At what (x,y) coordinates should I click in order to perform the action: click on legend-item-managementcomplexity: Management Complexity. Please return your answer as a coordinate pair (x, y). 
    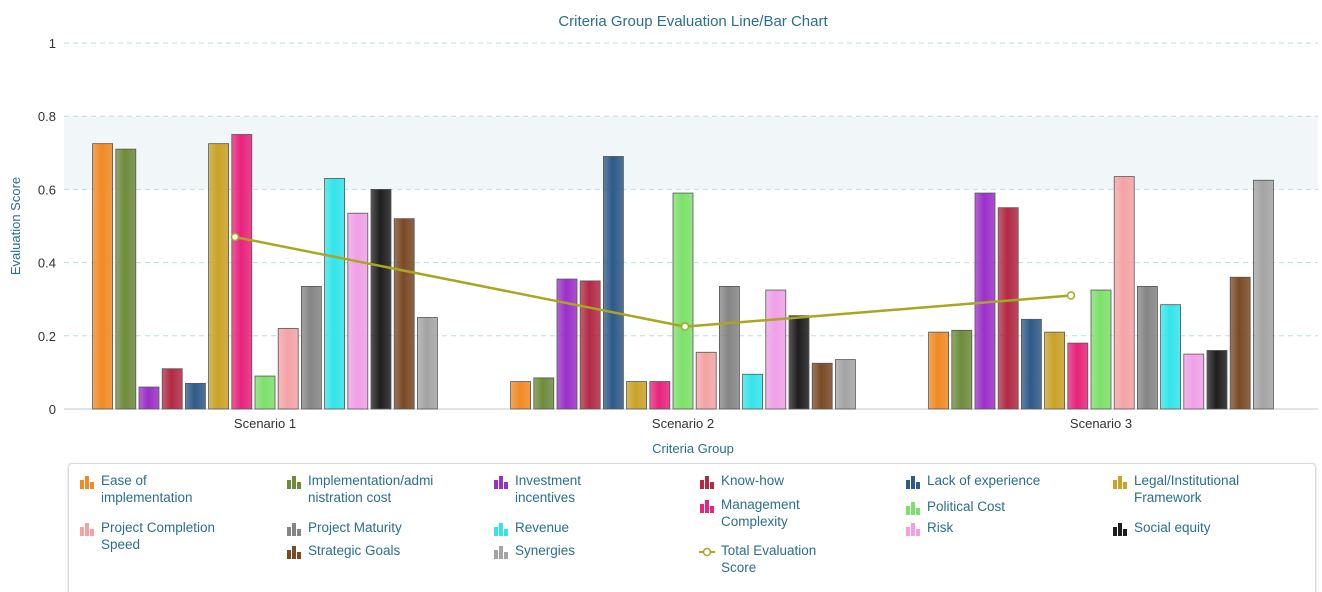
    Looking at the image, I should click on (749, 513).